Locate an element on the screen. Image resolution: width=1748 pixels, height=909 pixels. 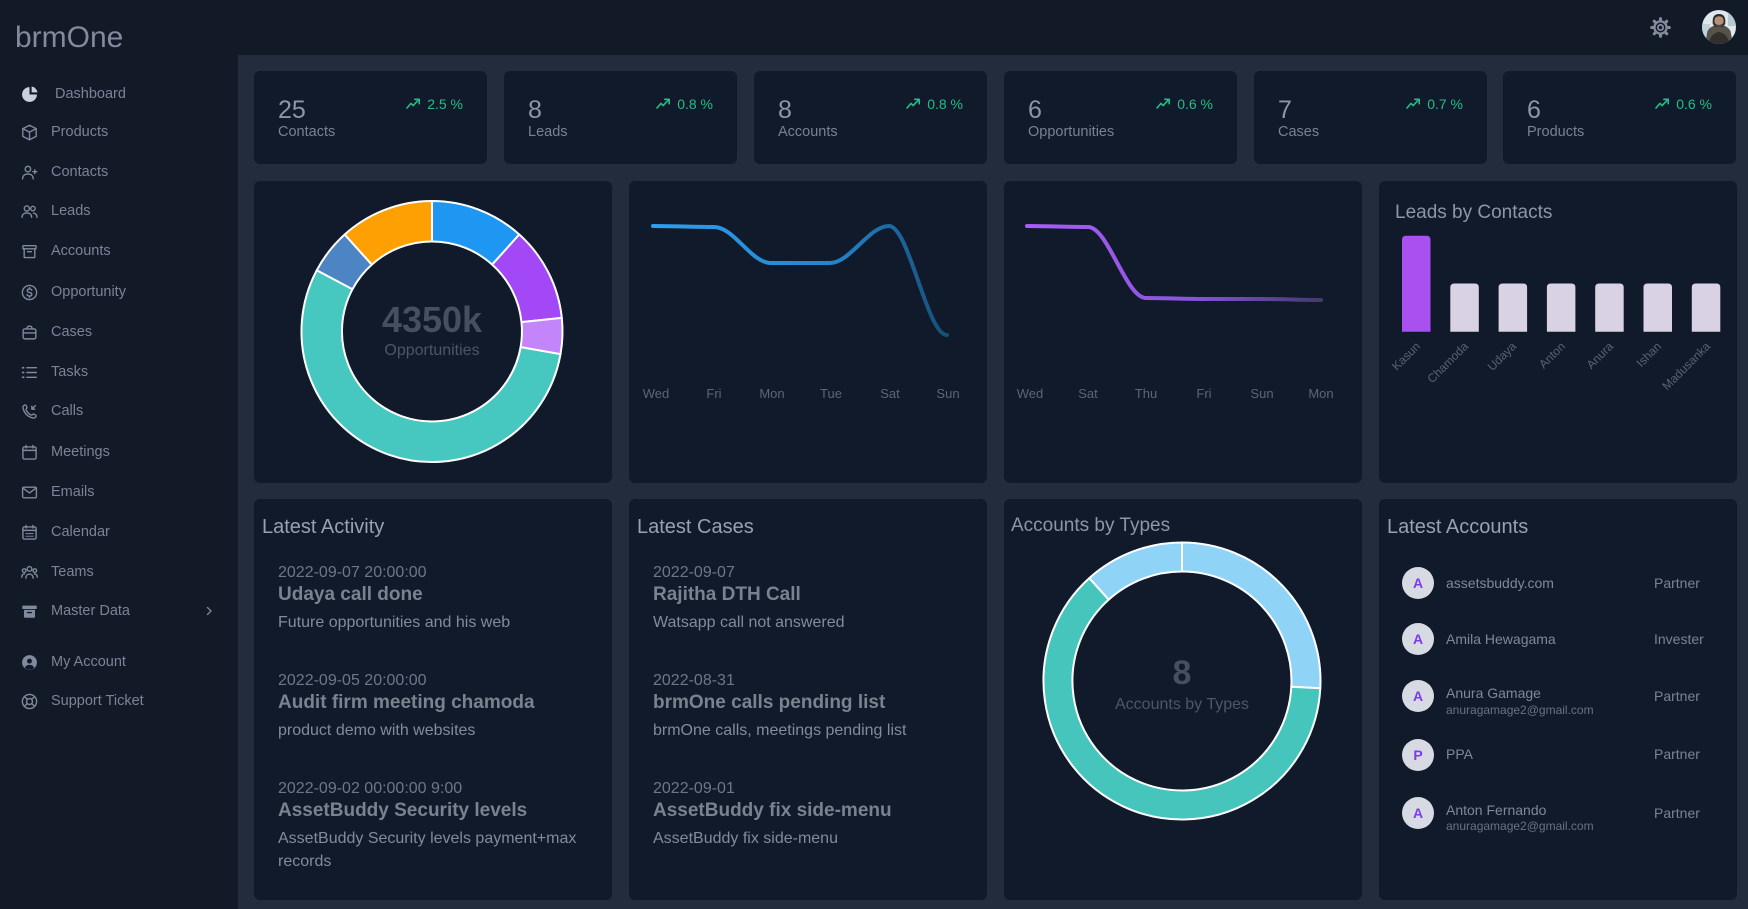
svg-text: Accounts by Types is located at coordinates (1182, 704).